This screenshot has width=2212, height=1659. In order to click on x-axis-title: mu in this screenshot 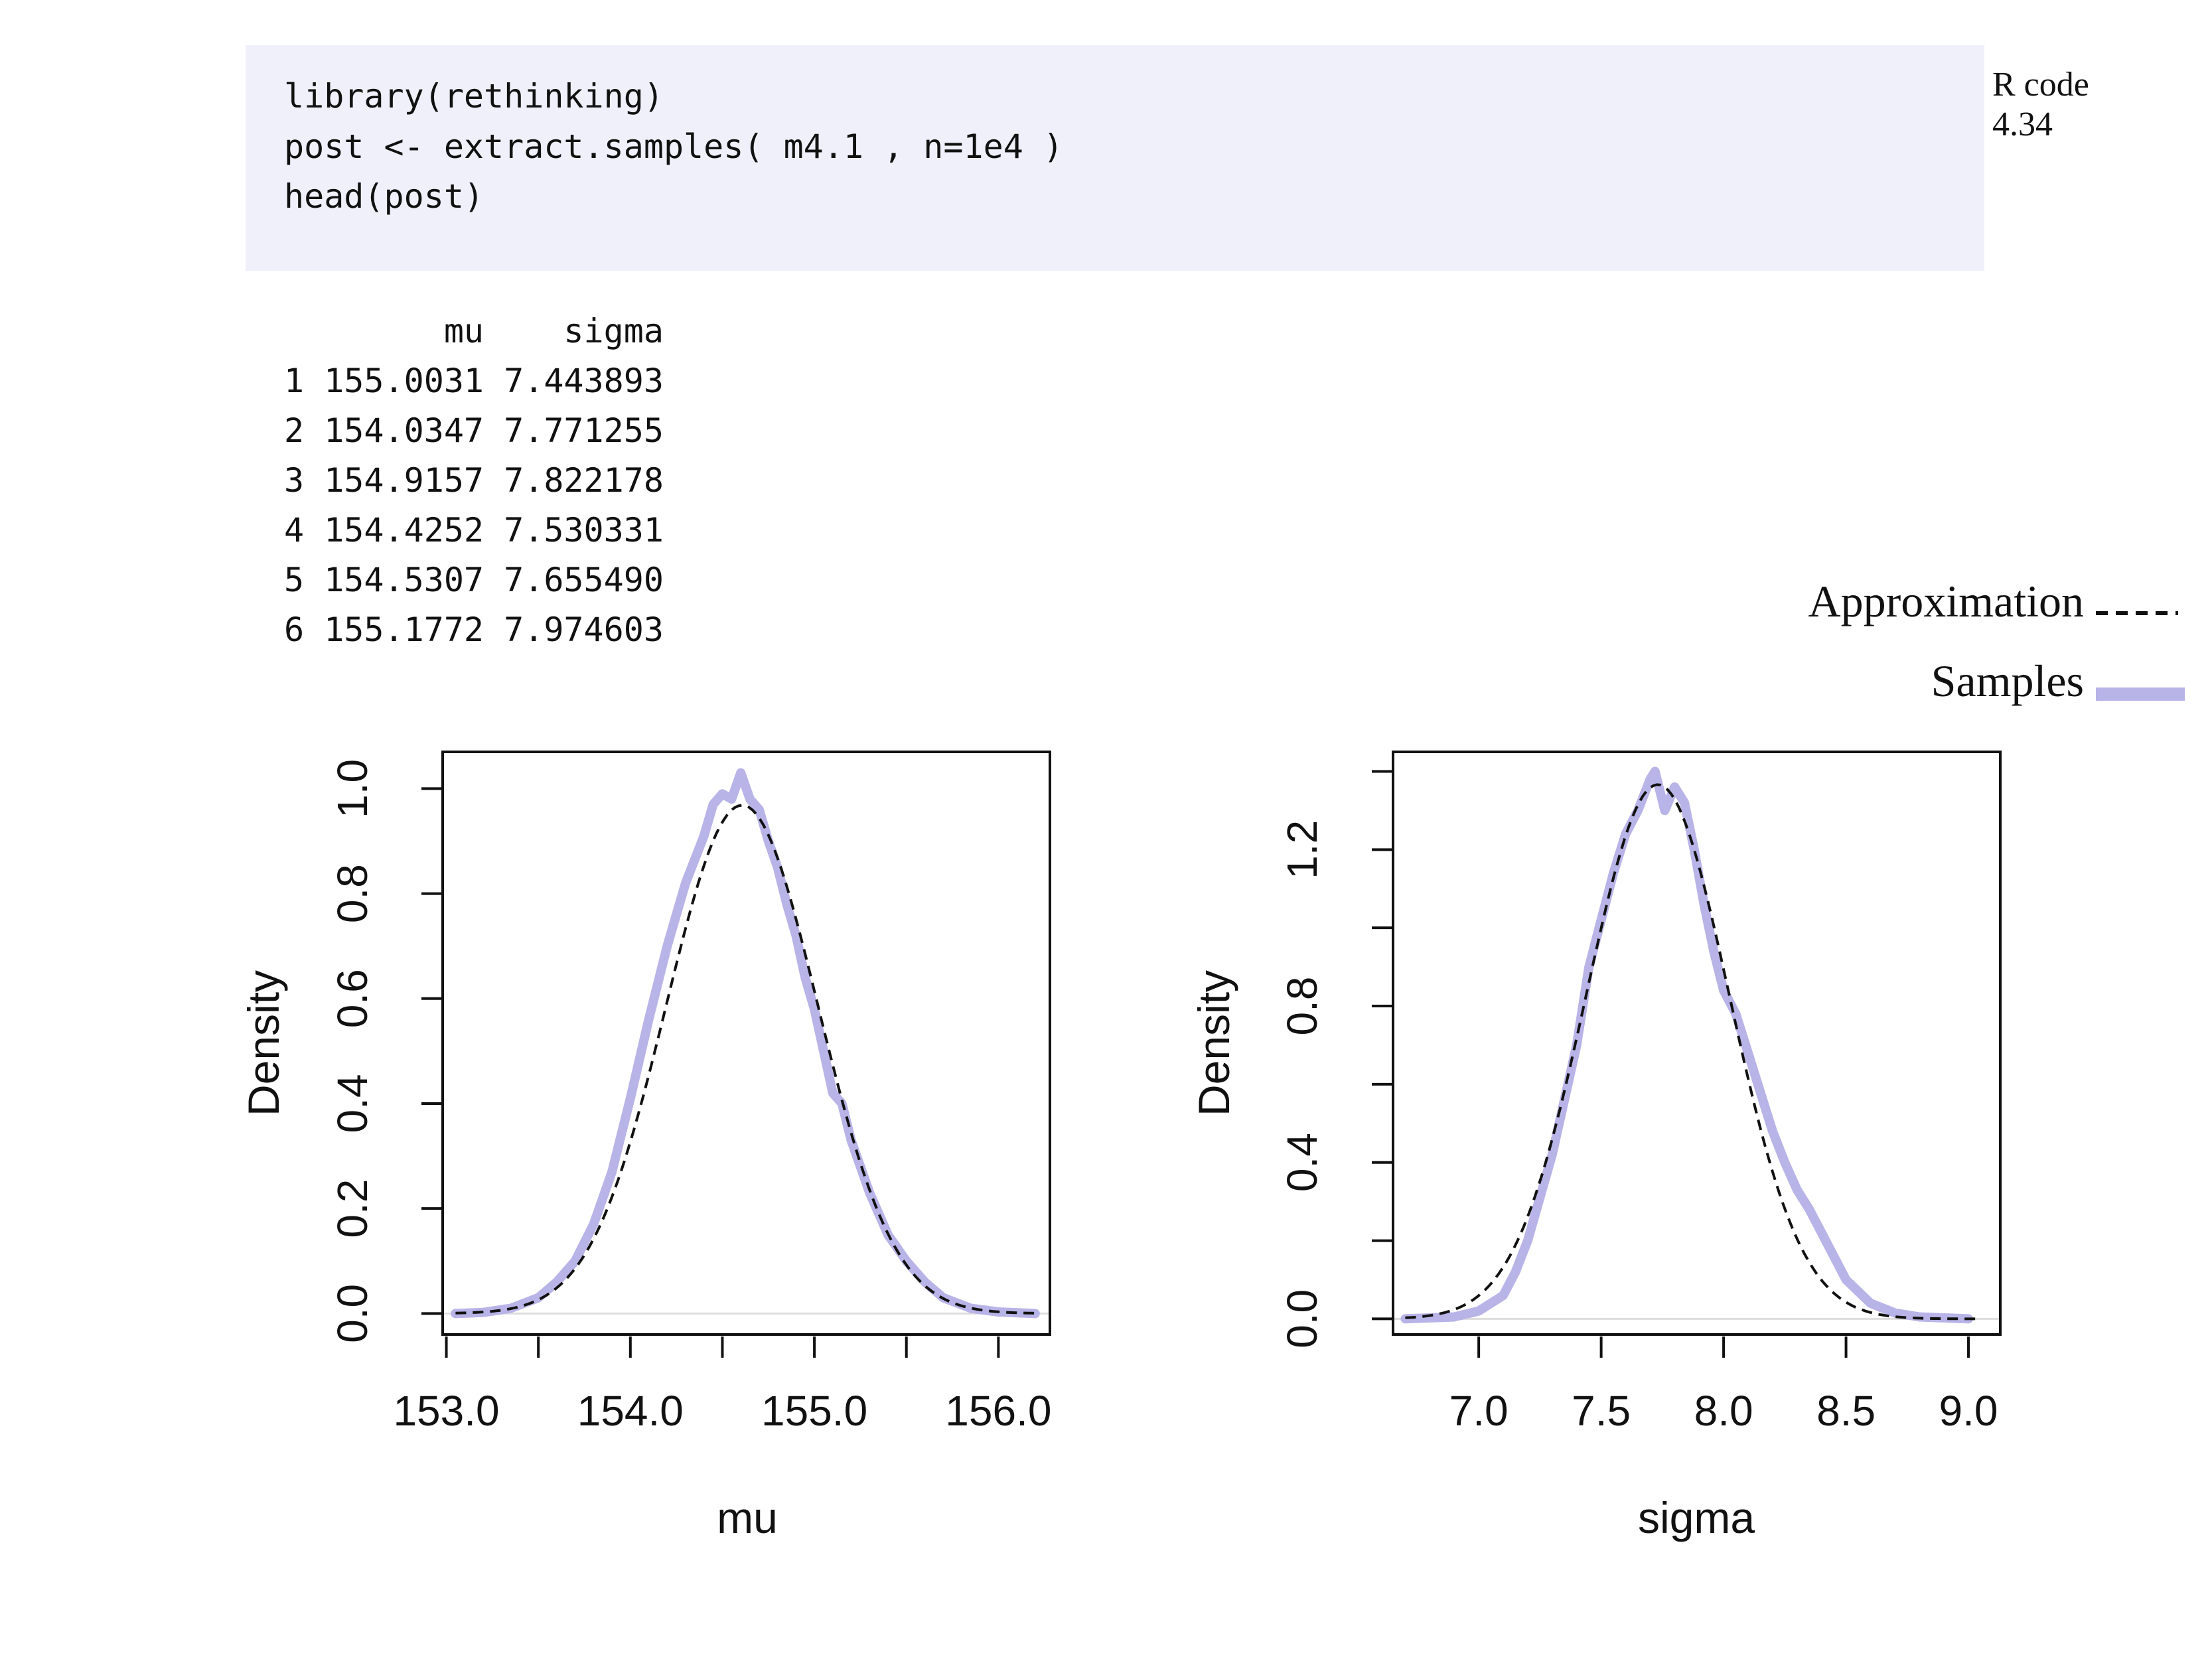, I will do `click(748, 1517)`.